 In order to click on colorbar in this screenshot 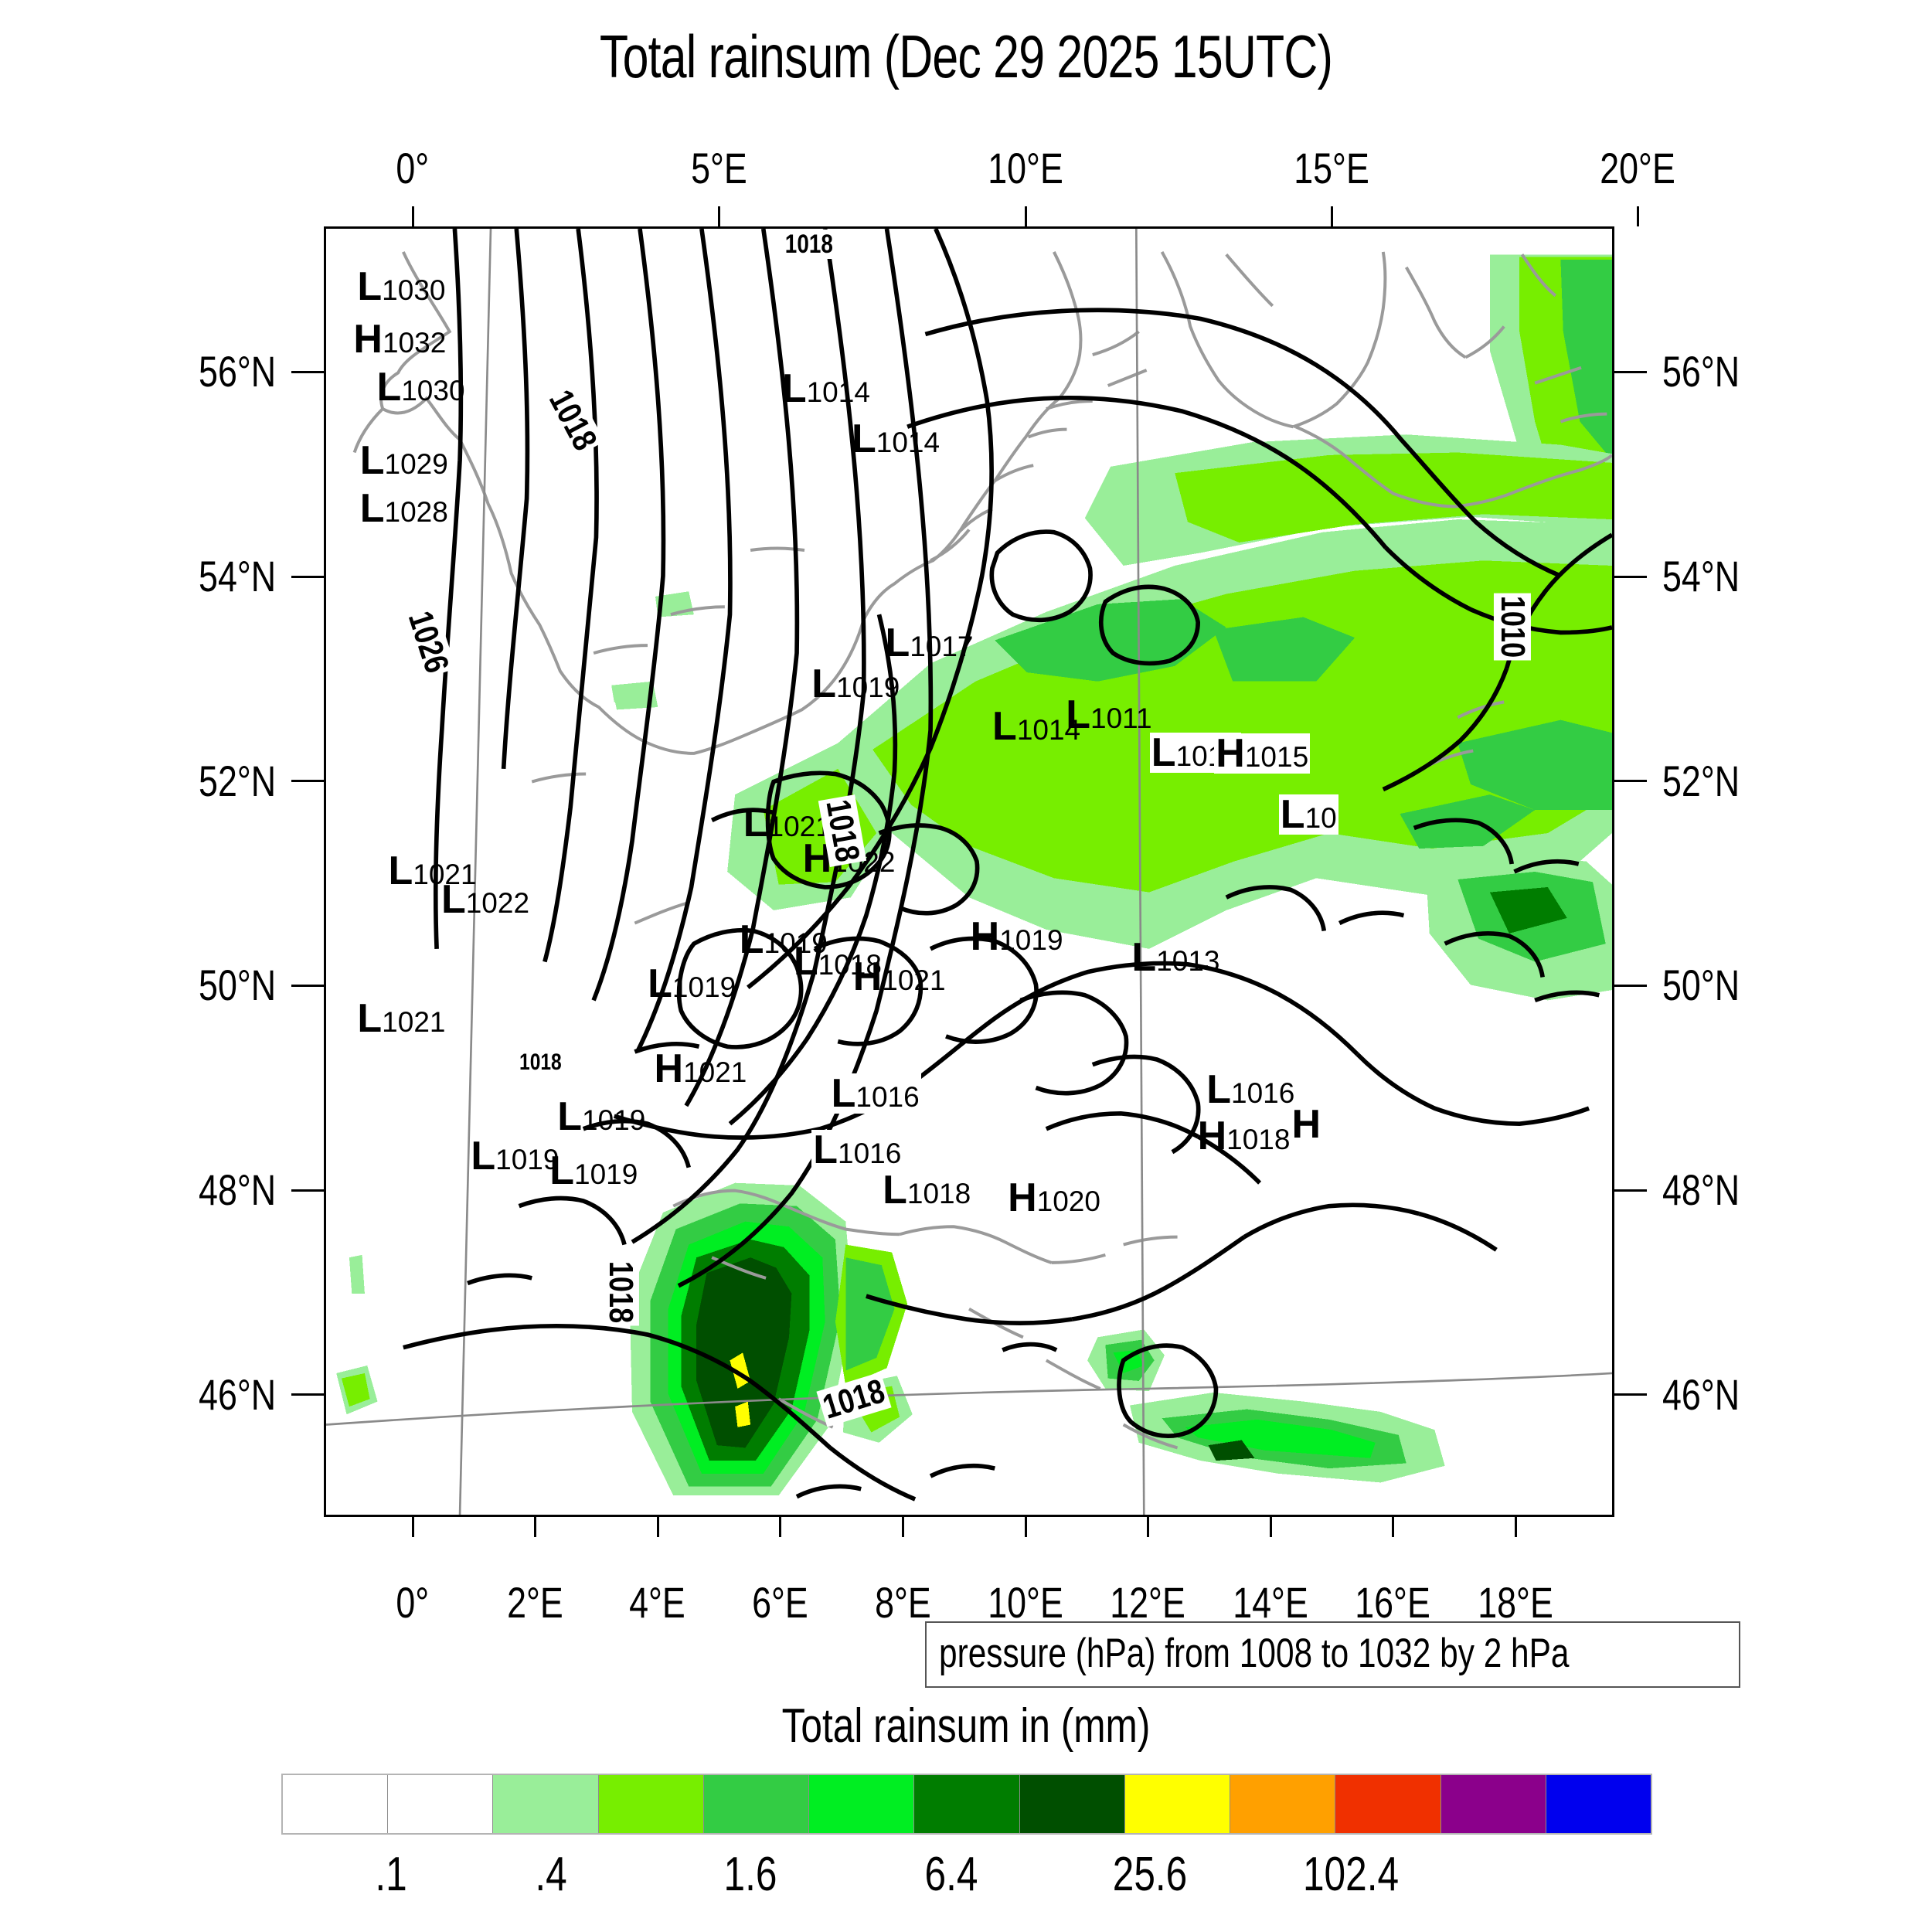, I will do `click(967, 1804)`.